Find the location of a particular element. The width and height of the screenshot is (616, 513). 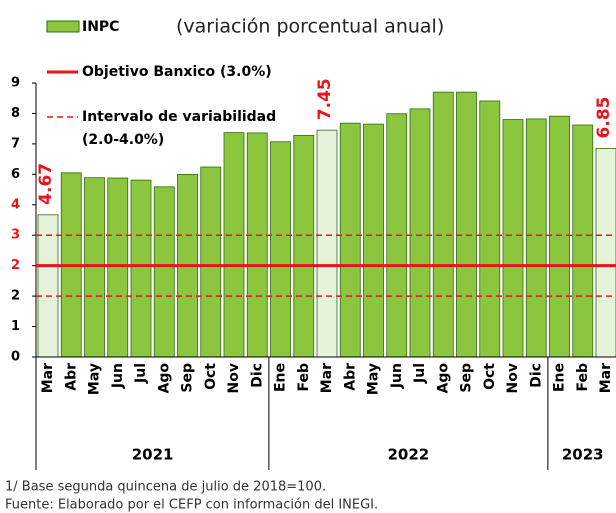

y-tick-label: 0 is located at coordinates (15, 357).